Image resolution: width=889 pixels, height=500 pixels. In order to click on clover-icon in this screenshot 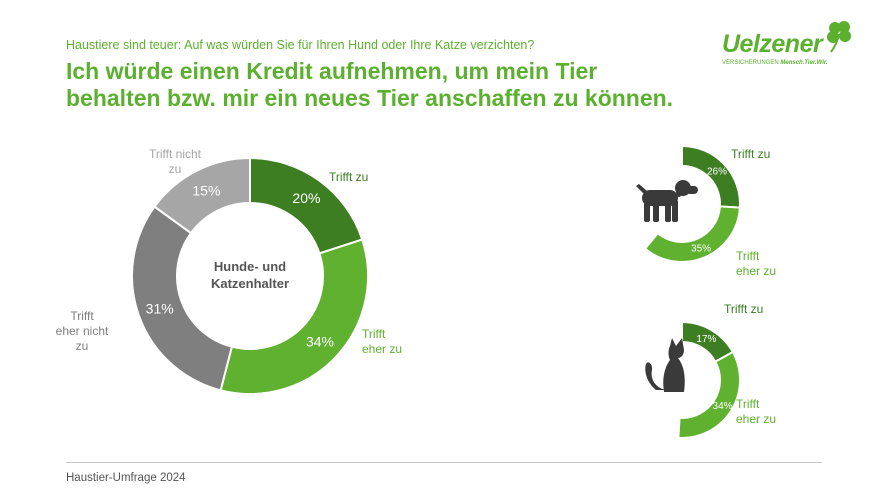, I will do `click(839, 37)`.